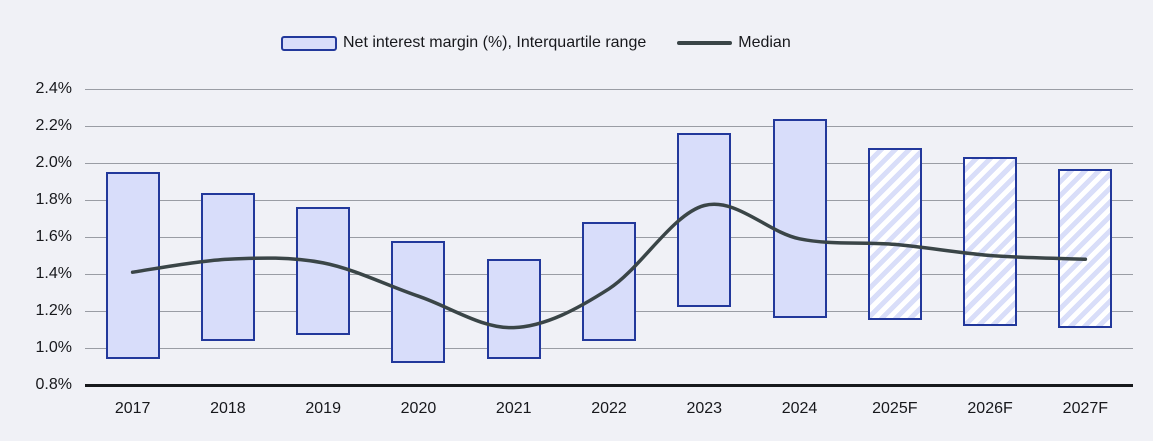 This screenshot has width=1153, height=441. What do you see at coordinates (764, 42) in the screenshot?
I see `legend-median-label: Median` at bounding box center [764, 42].